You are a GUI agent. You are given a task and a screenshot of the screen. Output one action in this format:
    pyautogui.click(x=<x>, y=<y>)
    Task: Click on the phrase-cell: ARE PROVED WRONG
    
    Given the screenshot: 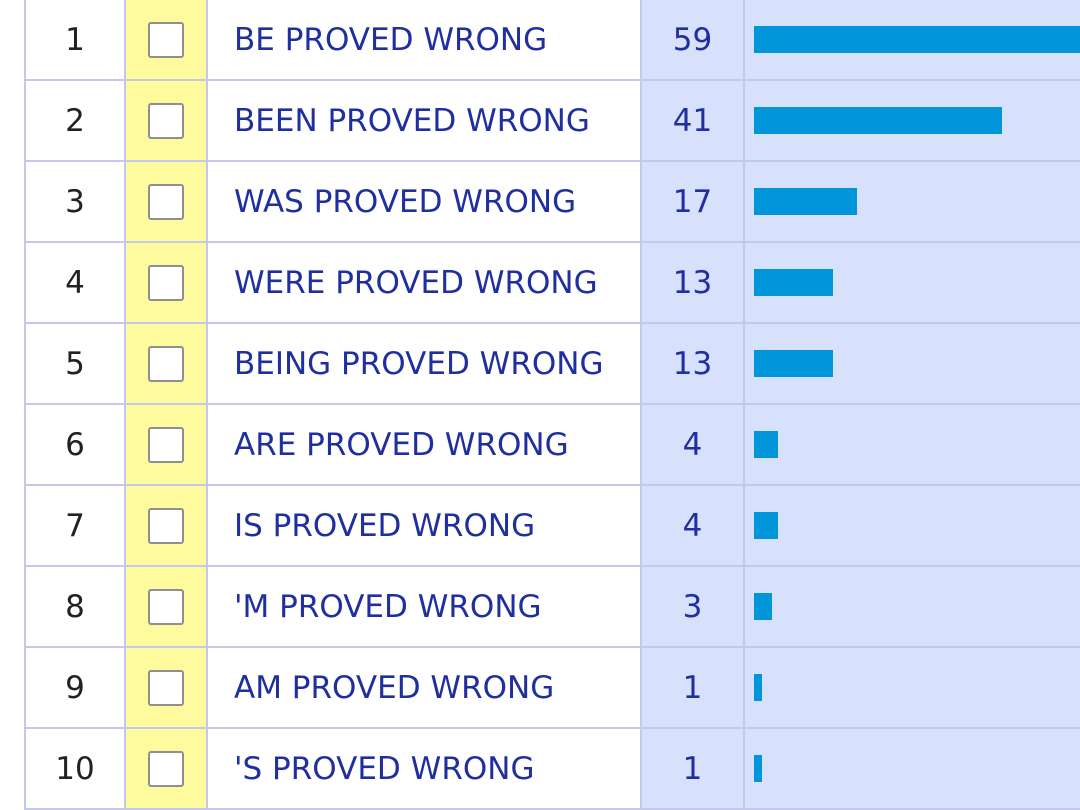 What is the action you would take?
    pyautogui.click(x=424, y=444)
    